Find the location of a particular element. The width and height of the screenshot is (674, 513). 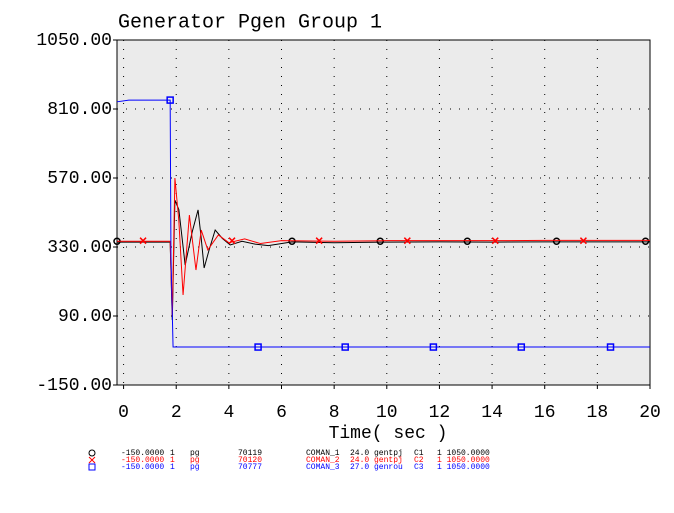

legend-bus-name: COMAN_1 is located at coordinates (323, 453).